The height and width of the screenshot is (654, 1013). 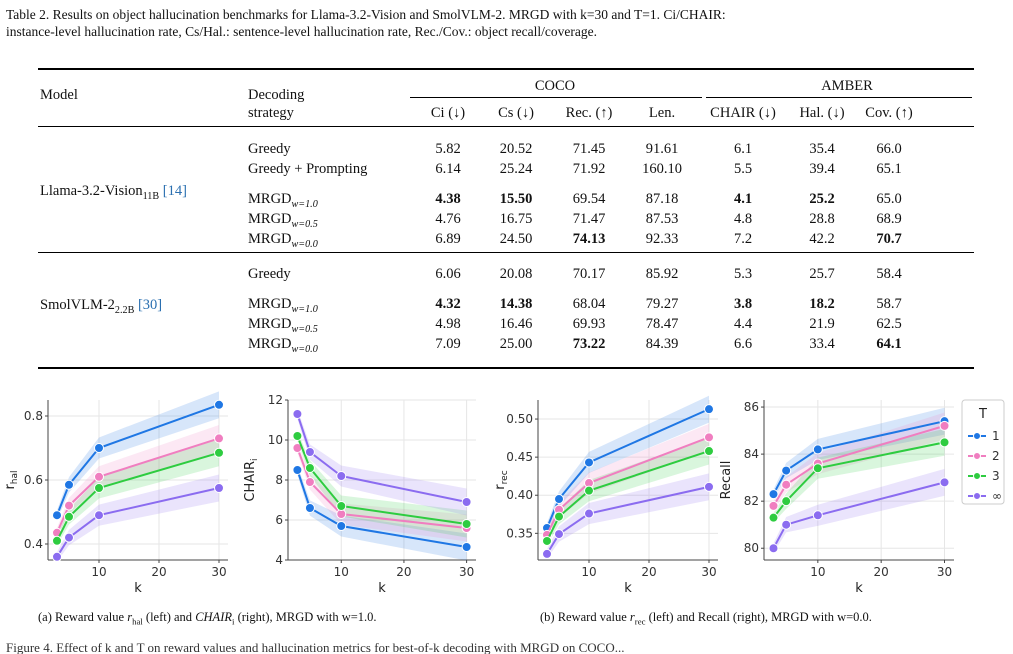 I want to click on metric-header: Hal. (↓), so click(x=822, y=113).